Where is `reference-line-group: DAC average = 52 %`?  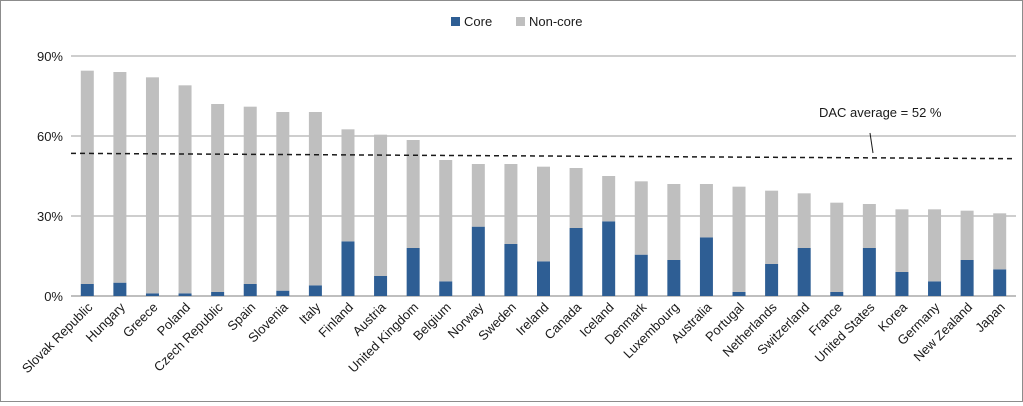 reference-line-group: DAC average = 52 % is located at coordinates (543, 132).